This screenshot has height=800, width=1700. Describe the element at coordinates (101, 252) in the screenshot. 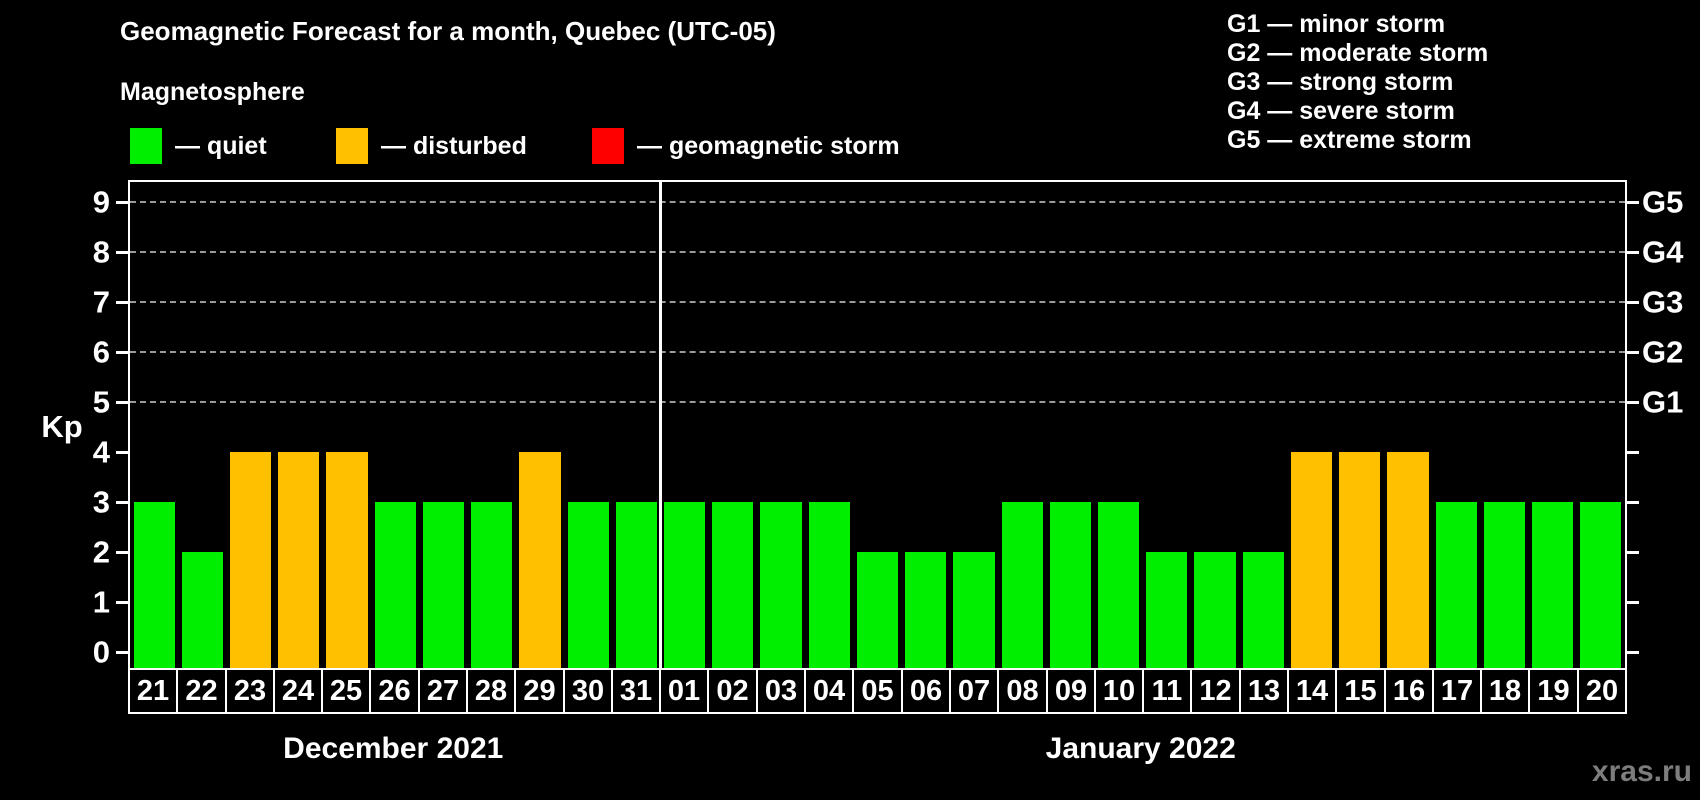

I see `y-tick-label-8: 8` at that location.